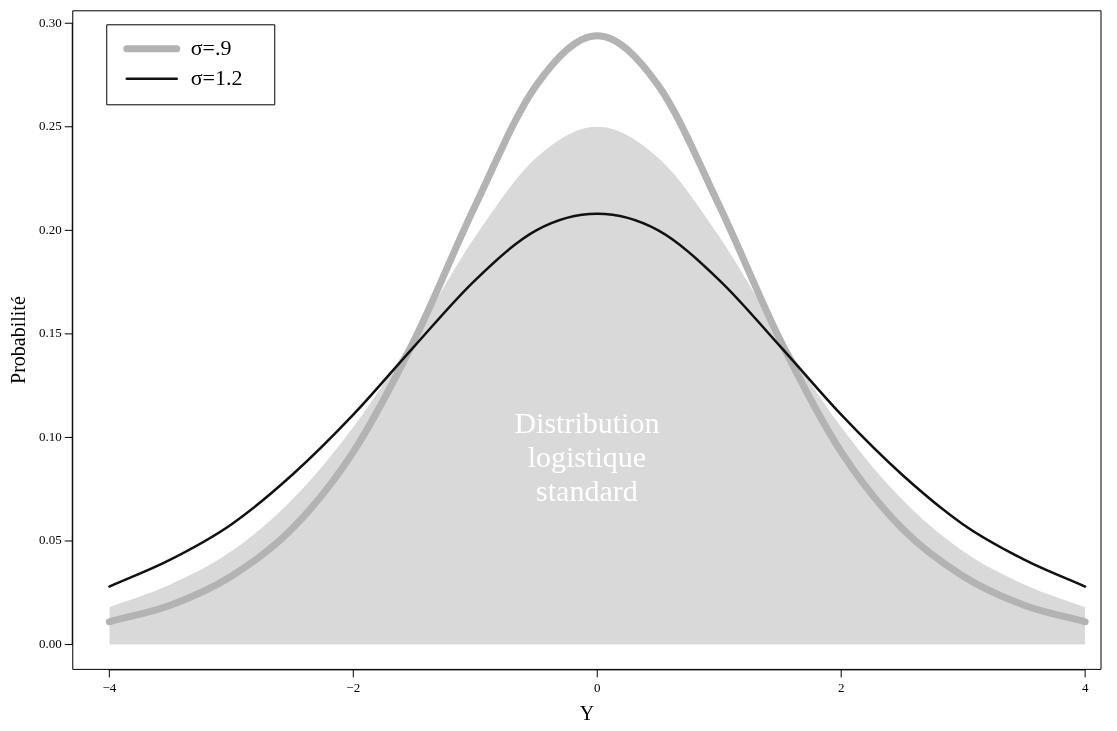 The image size is (1117, 731). I want to click on y-tick-label: 0.25, so click(50, 126).